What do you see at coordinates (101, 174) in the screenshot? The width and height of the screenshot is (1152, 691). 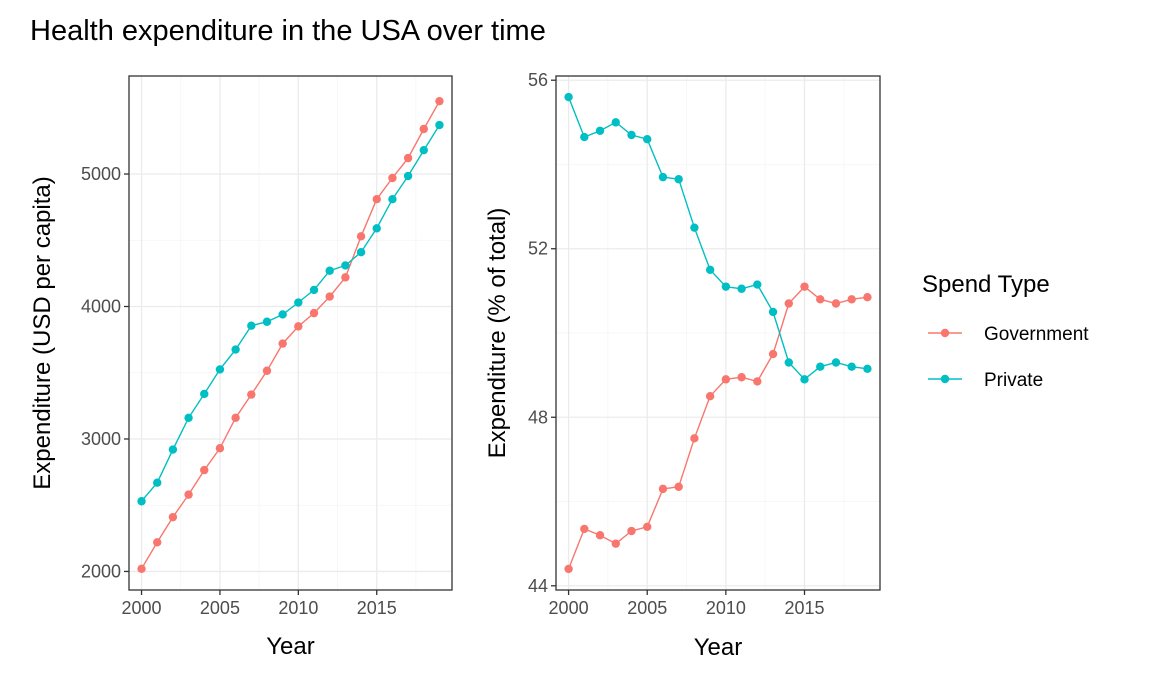 I see `y-tick-label: 5000` at bounding box center [101, 174].